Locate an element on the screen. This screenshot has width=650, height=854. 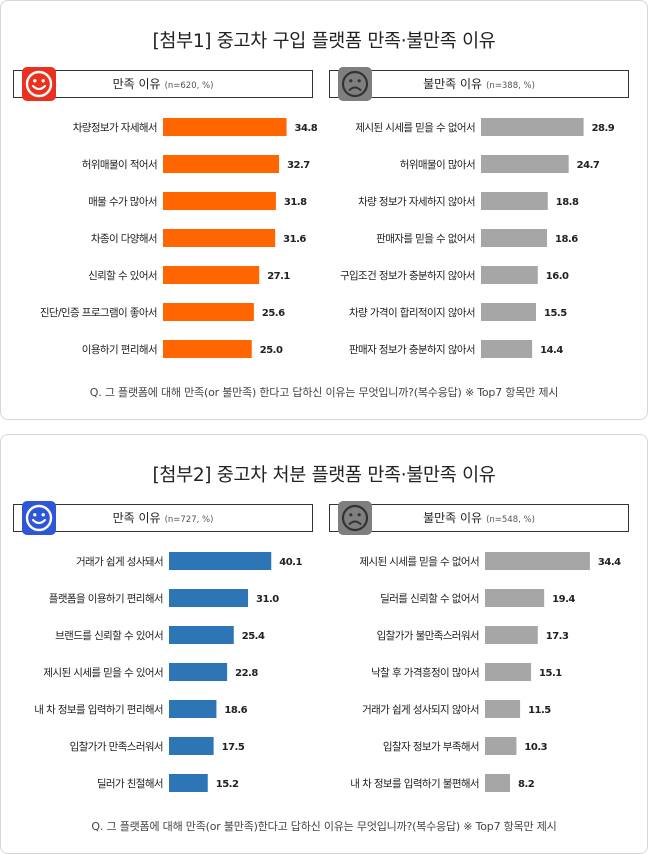
panel-sample-size: (n=727, %) is located at coordinates (189, 520).